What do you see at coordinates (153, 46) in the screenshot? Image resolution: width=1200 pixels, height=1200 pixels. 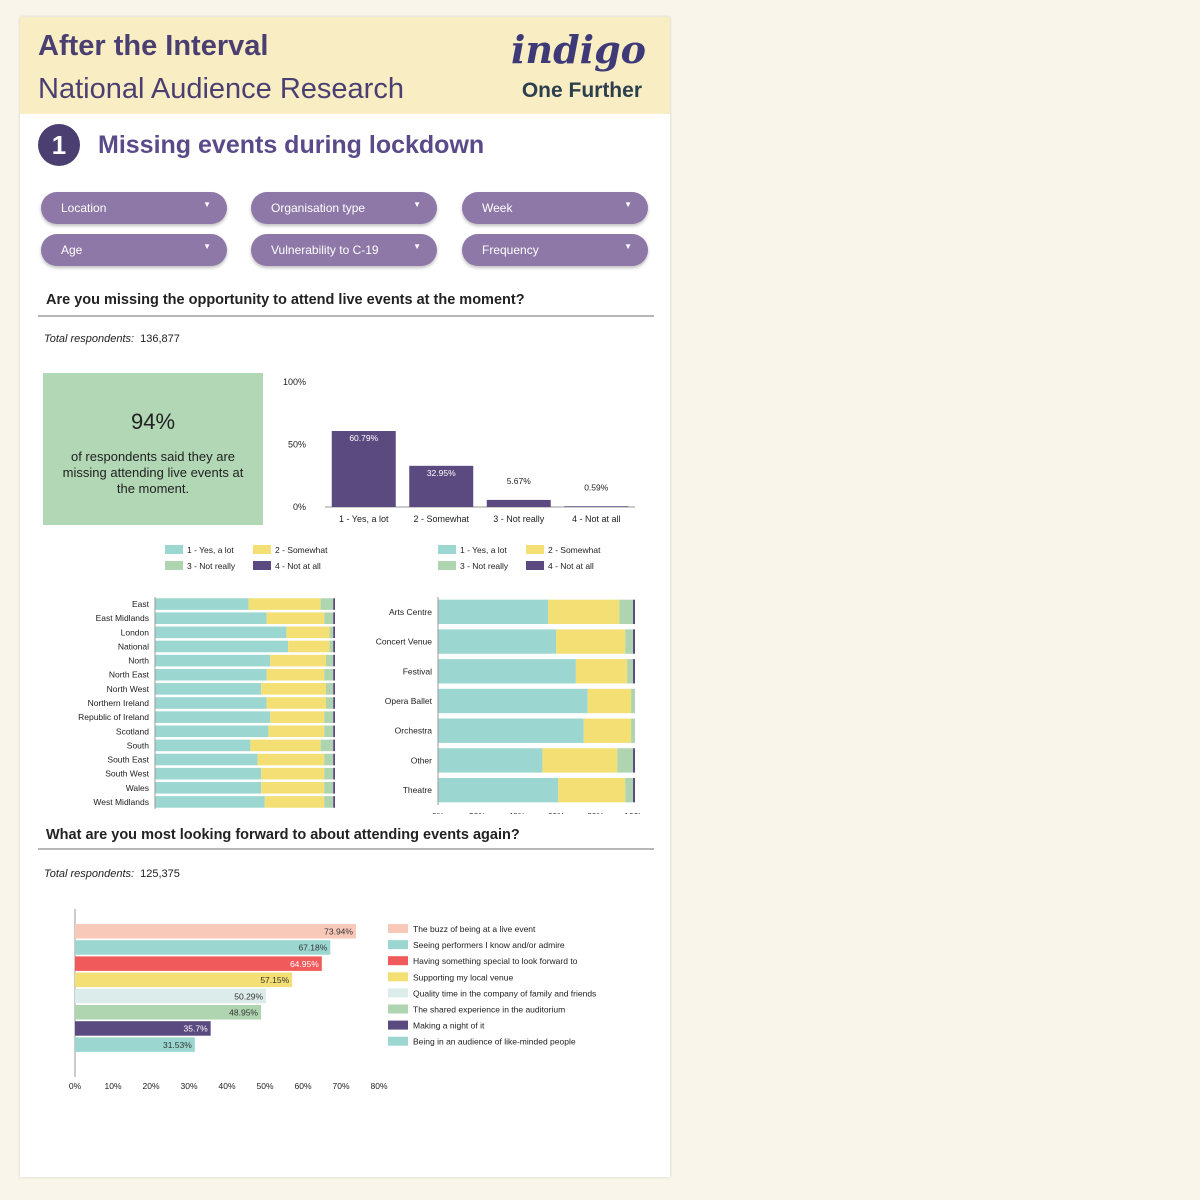 I see `report-title: After the Interval` at bounding box center [153, 46].